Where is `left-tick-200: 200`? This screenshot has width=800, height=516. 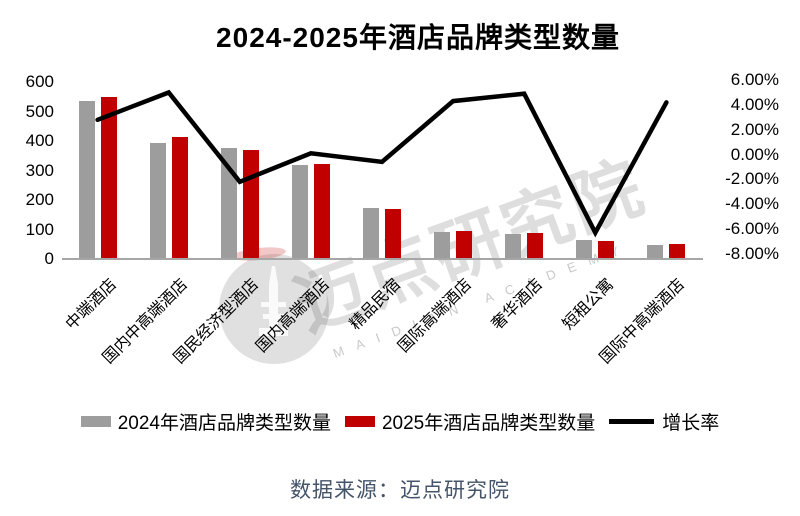 left-tick-200: 200 is located at coordinates (39, 199).